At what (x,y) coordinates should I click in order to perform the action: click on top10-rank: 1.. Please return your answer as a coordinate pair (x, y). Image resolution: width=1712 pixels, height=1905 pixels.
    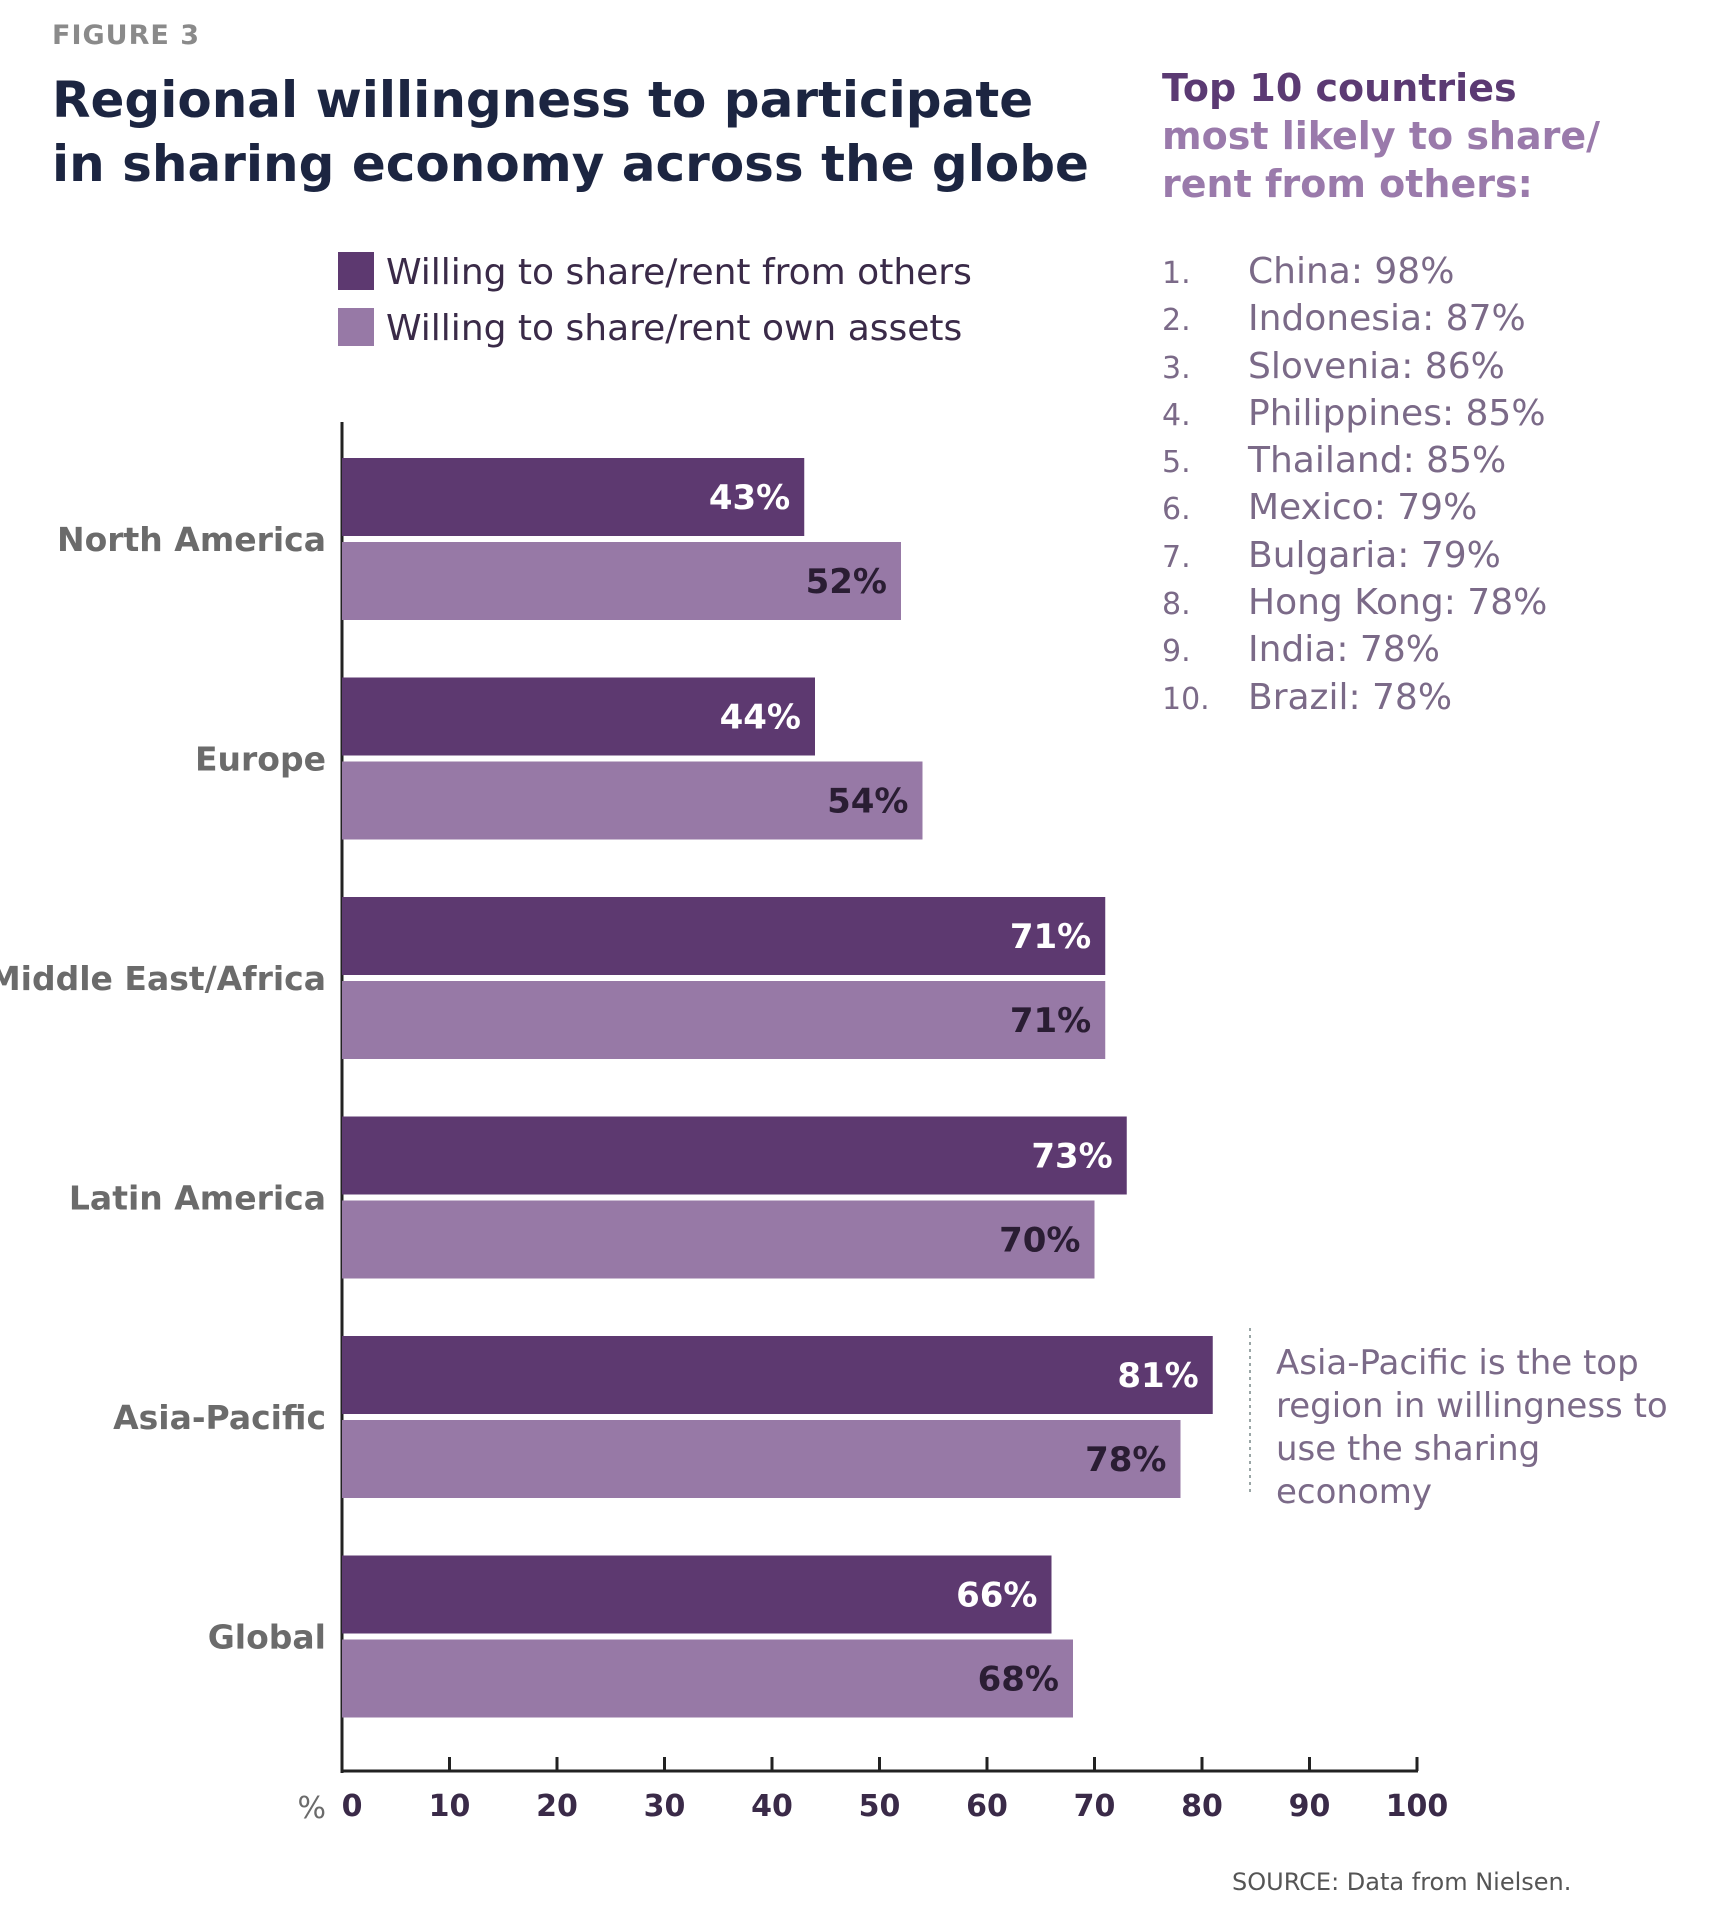
    Looking at the image, I should click on (1176, 273).